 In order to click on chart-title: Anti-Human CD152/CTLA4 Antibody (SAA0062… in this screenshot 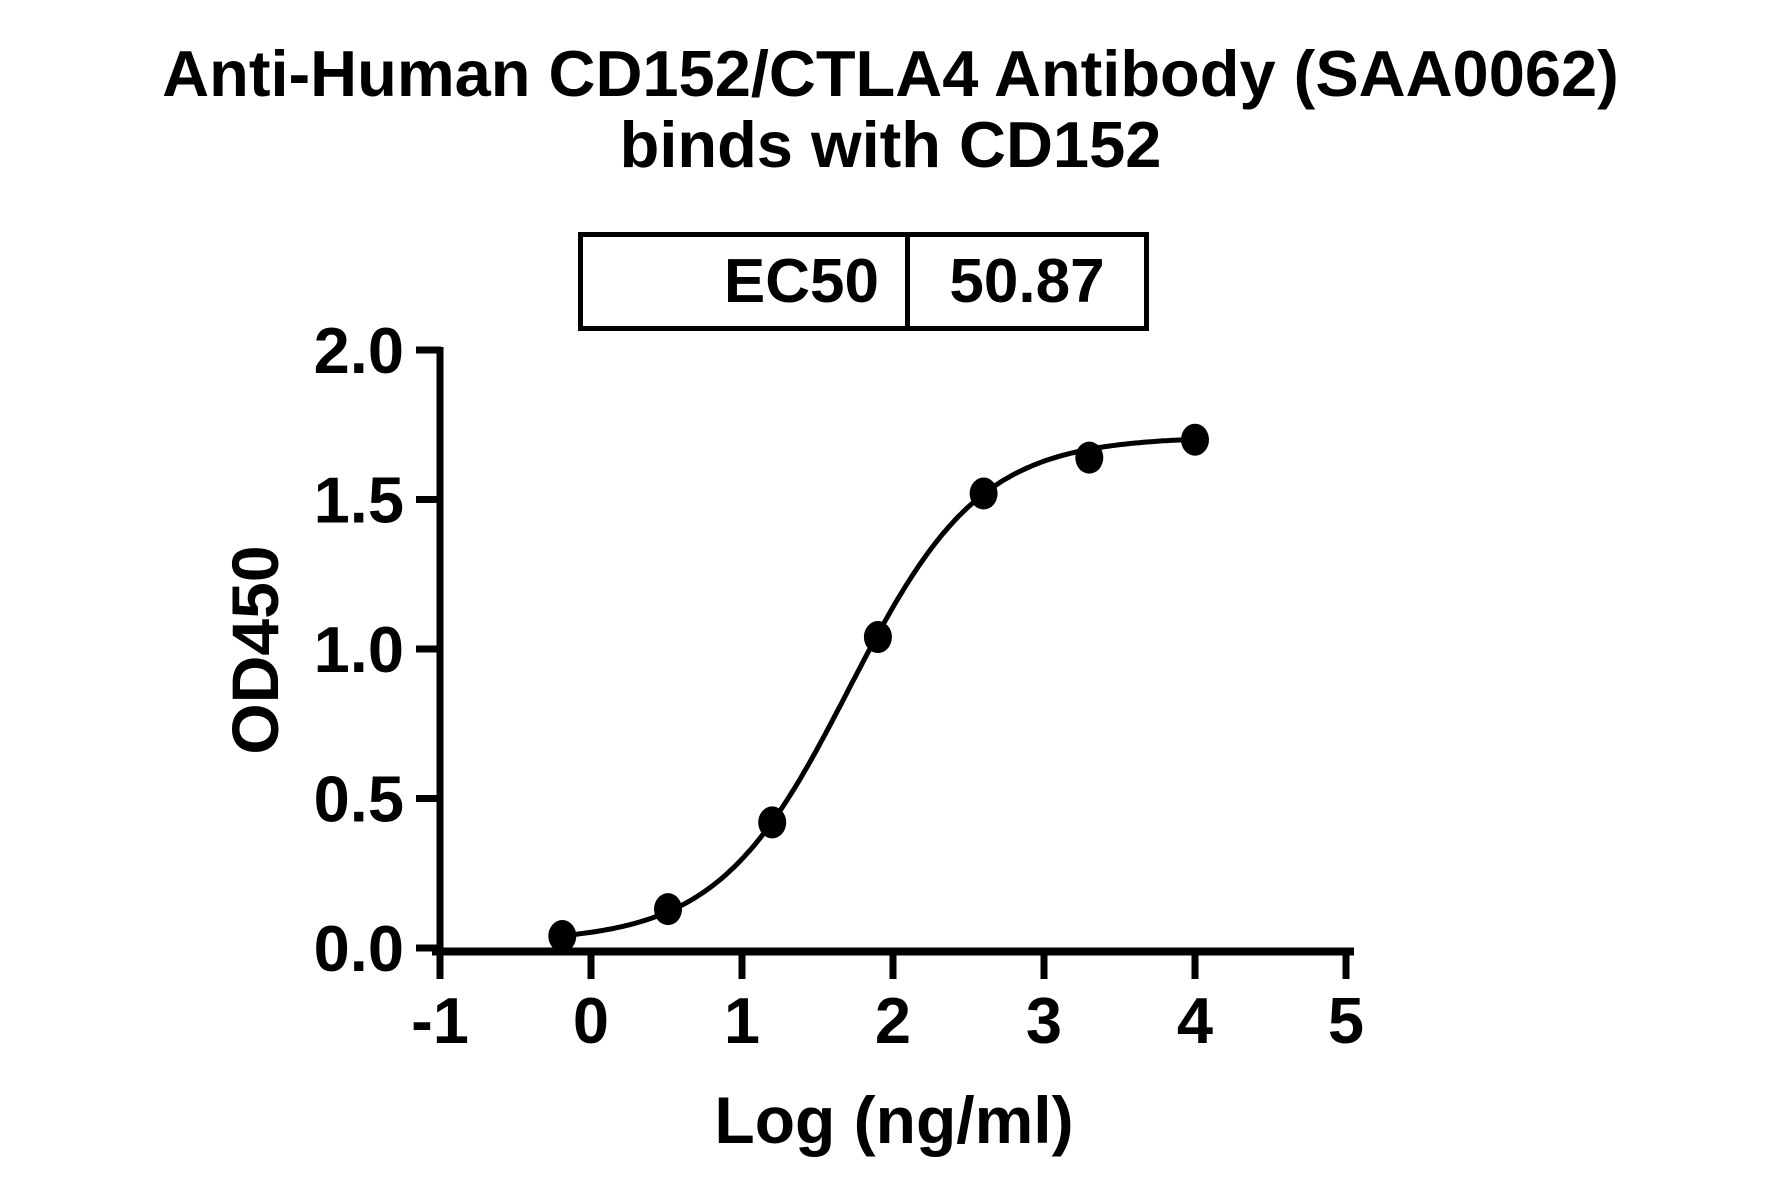, I will do `click(890, 109)`.